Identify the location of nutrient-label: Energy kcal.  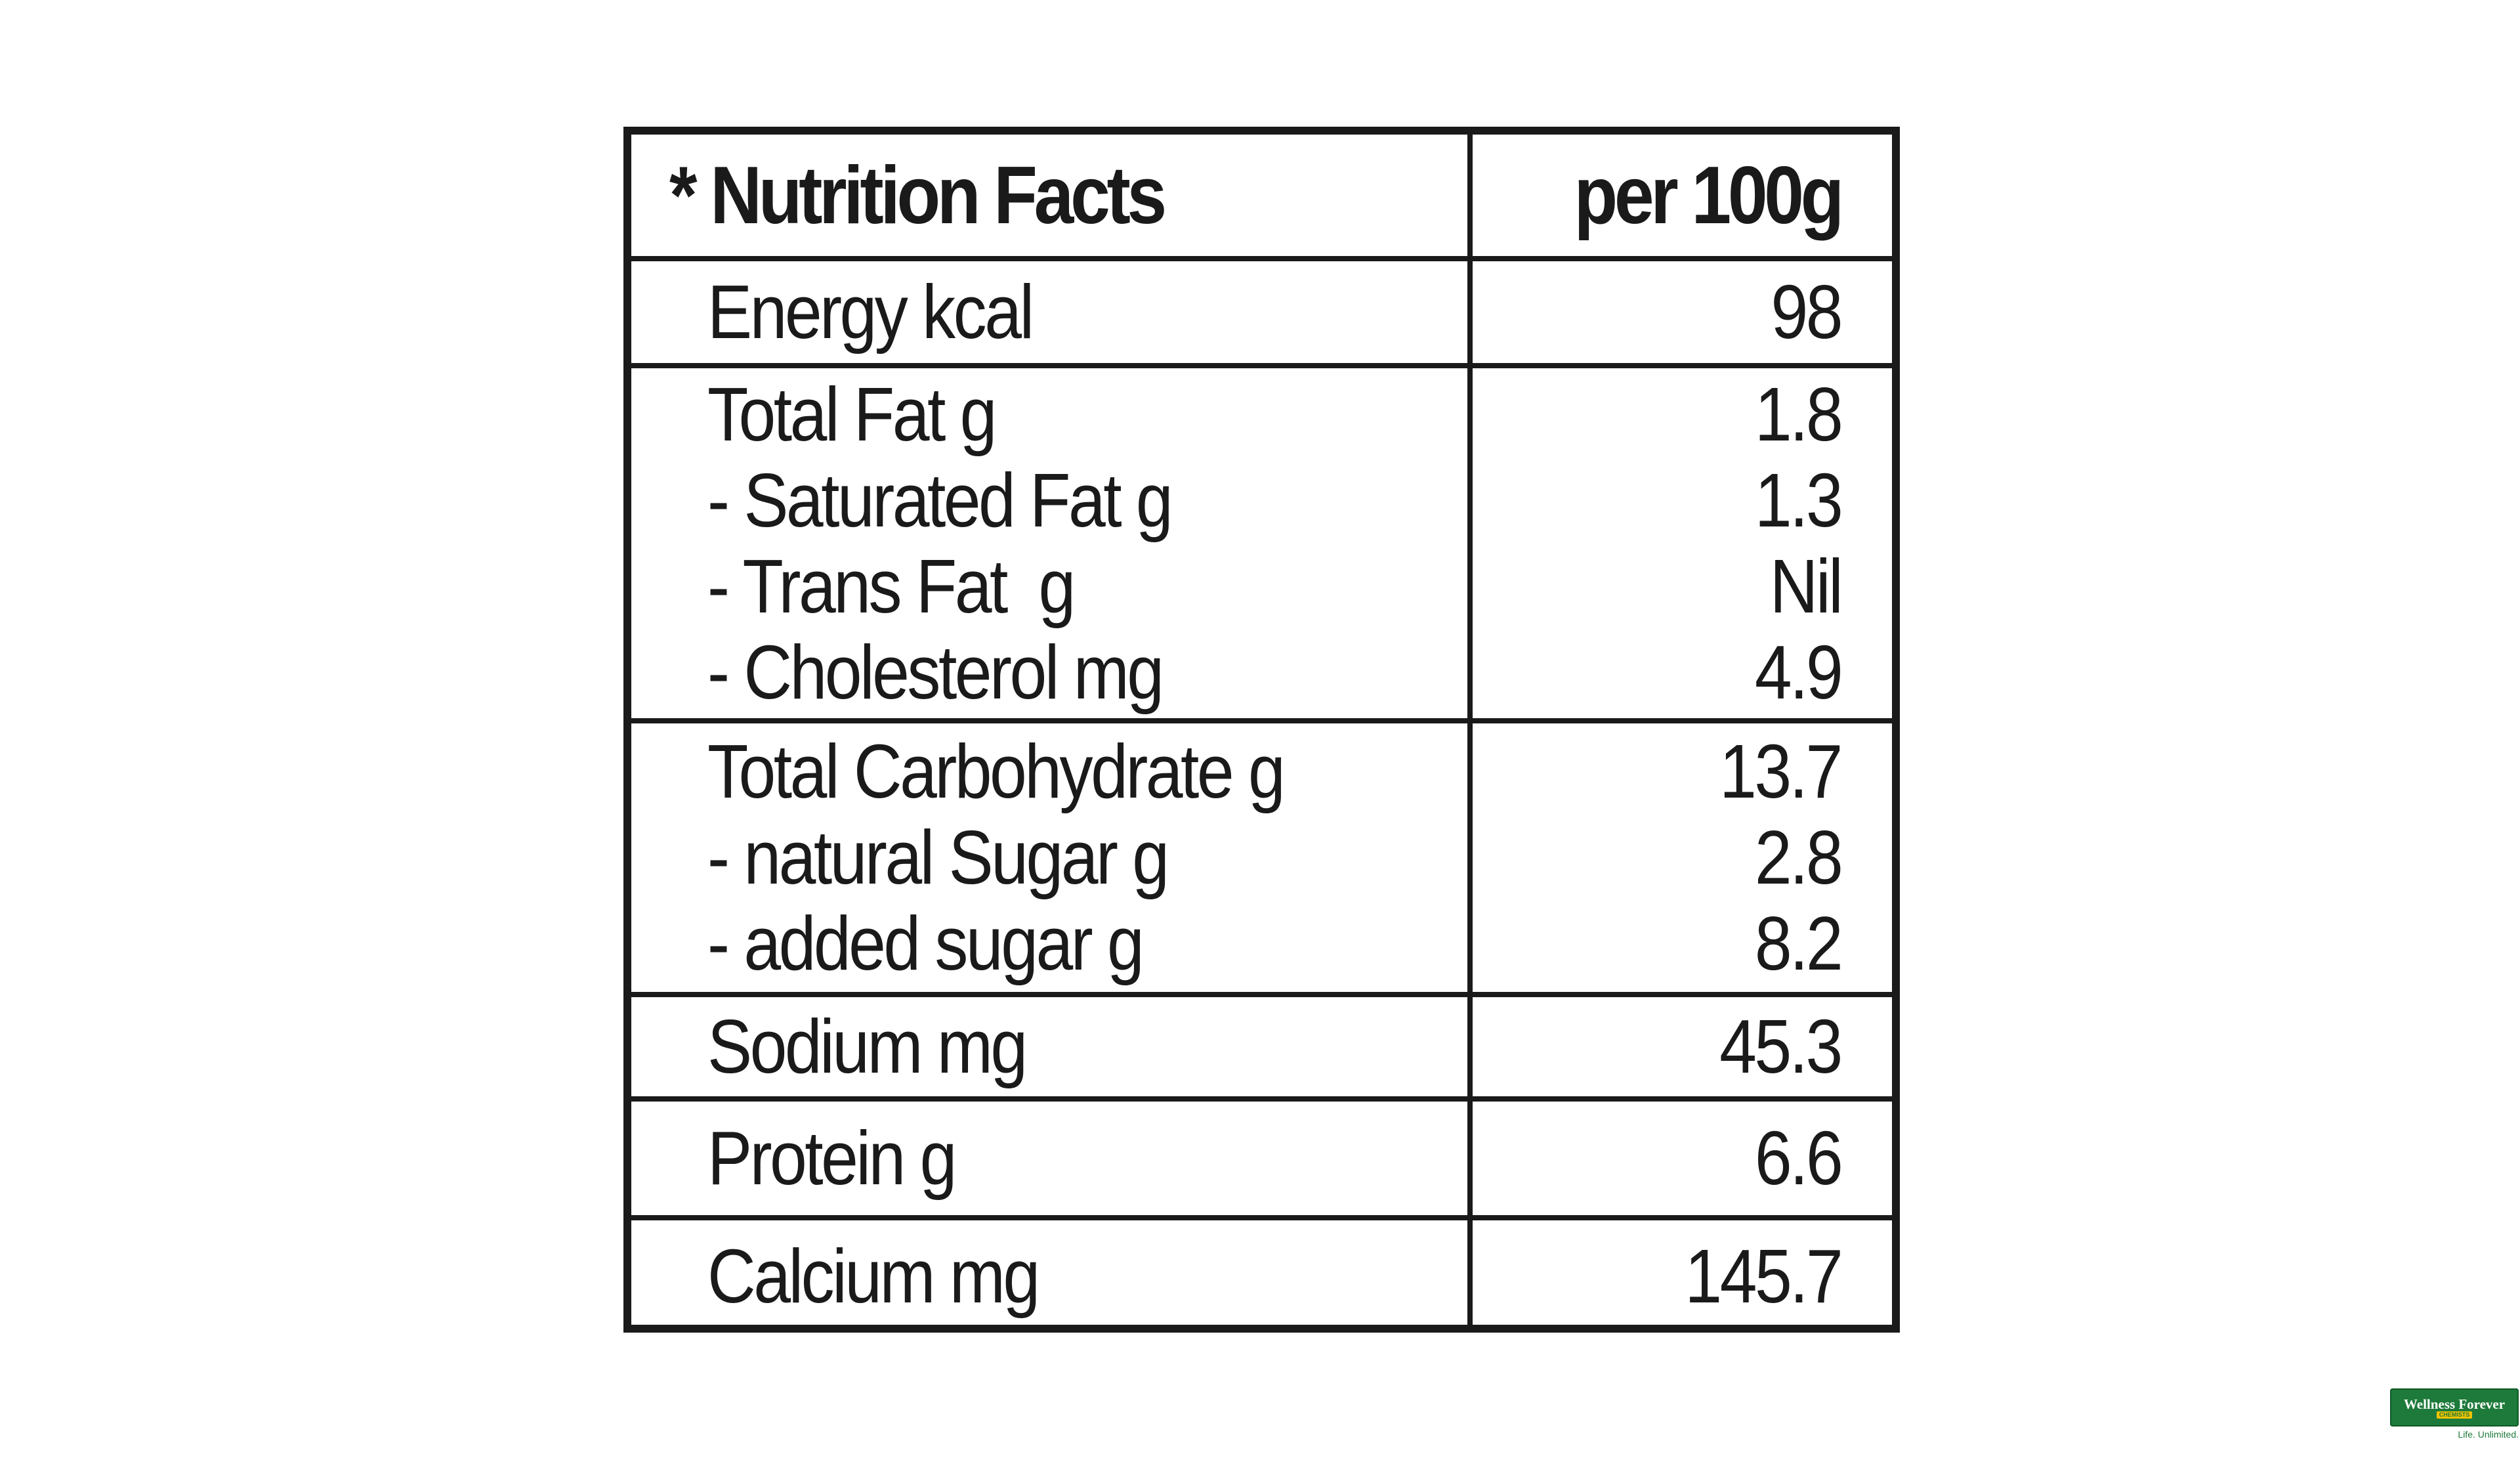
(870, 311).